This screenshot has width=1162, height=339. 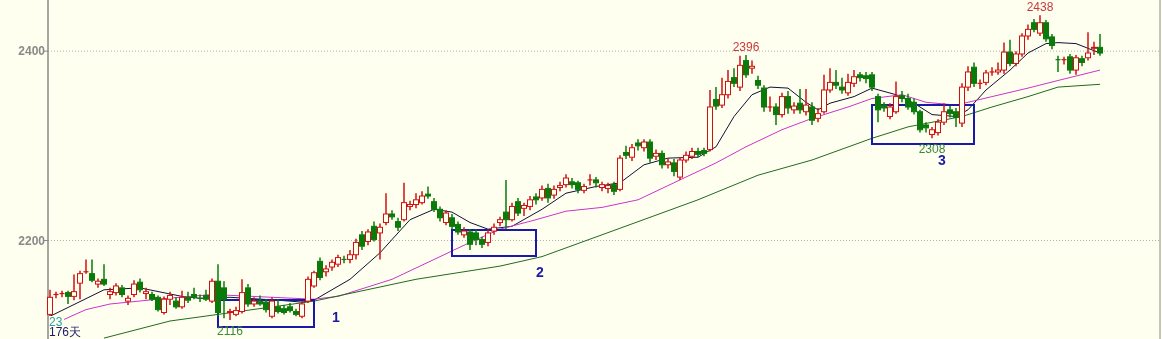 What do you see at coordinates (540, 272) in the screenshot?
I see `annotation: 2` at bounding box center [540, 272].